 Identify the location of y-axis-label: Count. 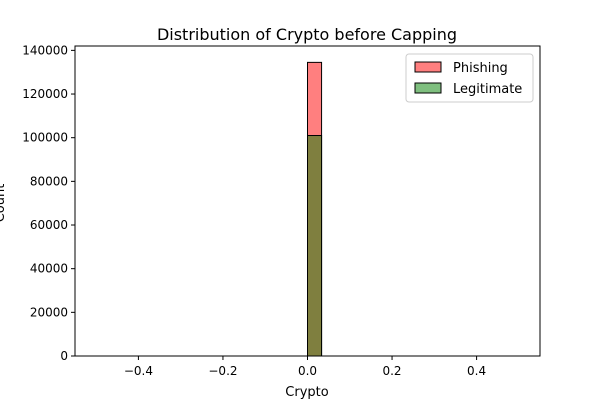
(4, 203).